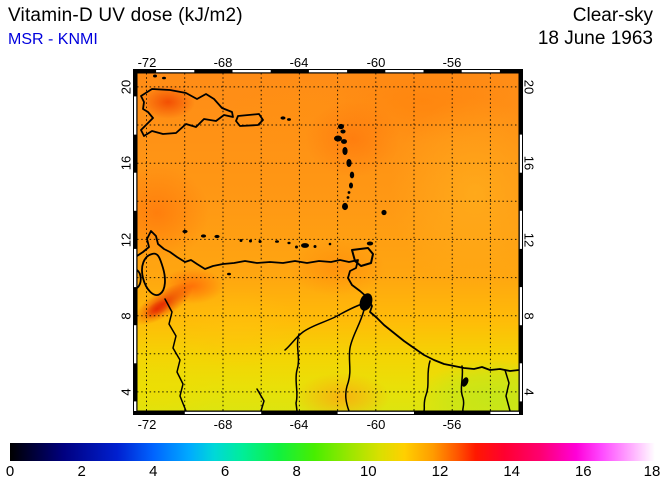  What do you see at coordinates (153, 471) in the screenshot?
I see `colorbar-tick-2: 4` at bounding box center [153, 471].